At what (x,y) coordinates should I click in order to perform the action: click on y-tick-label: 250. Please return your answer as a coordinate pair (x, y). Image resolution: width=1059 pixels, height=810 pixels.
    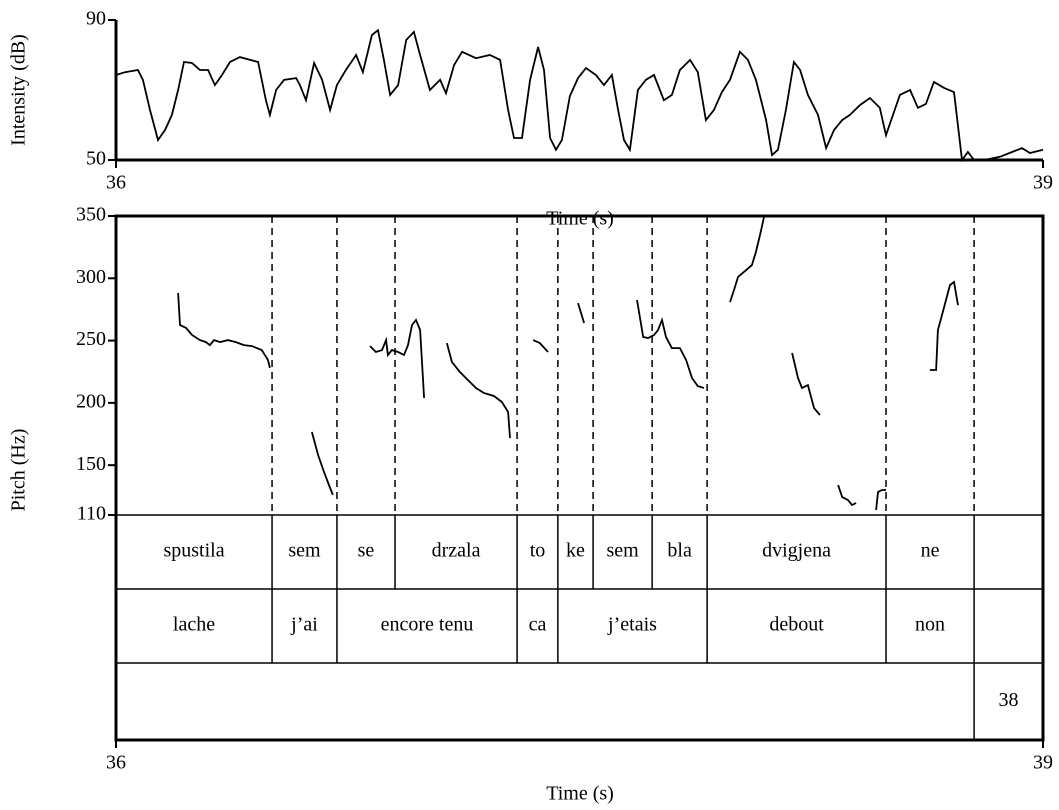
    Looking at the image, I should click on (91, 339).